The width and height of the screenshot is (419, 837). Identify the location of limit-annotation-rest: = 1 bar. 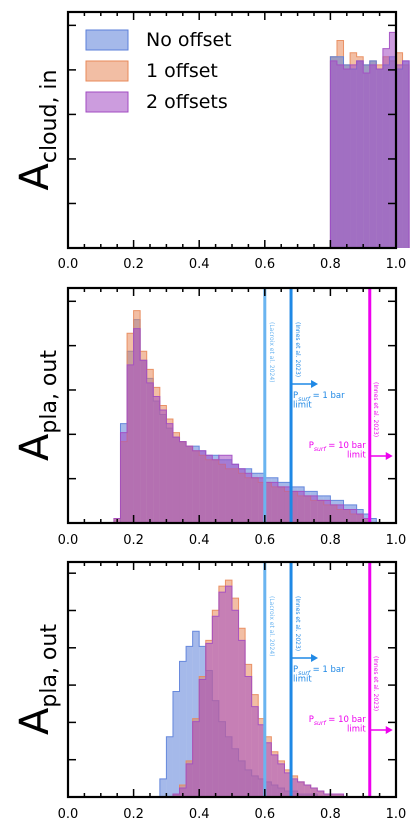
(327, 396).